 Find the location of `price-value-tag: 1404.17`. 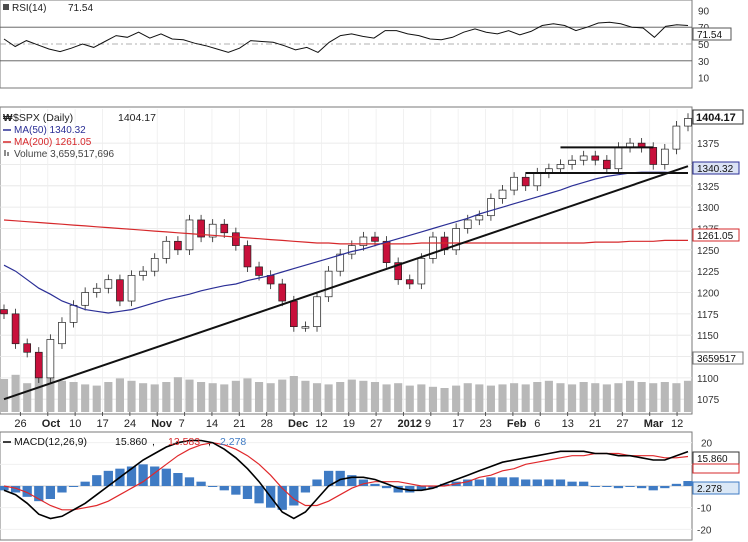

price-value-tag: 1404.17 is located at coordinates (718, 117).